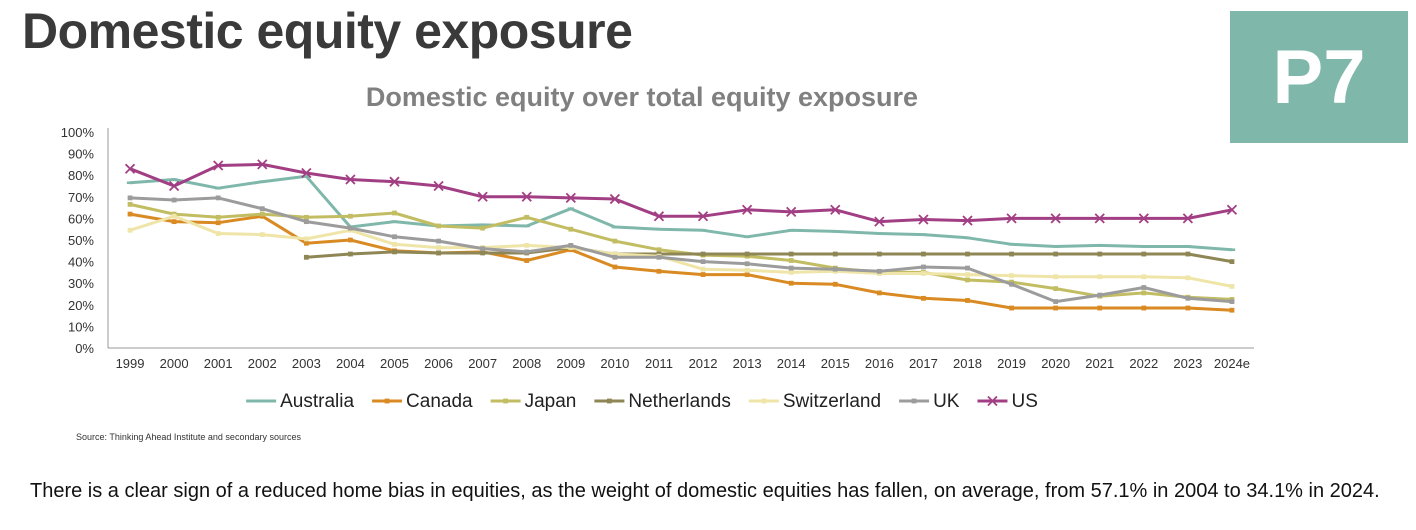  What do you see at coordinates (662, 401) in the screenshot?
I see `legend-item: Netherlands` at bounding box center [662, 401].